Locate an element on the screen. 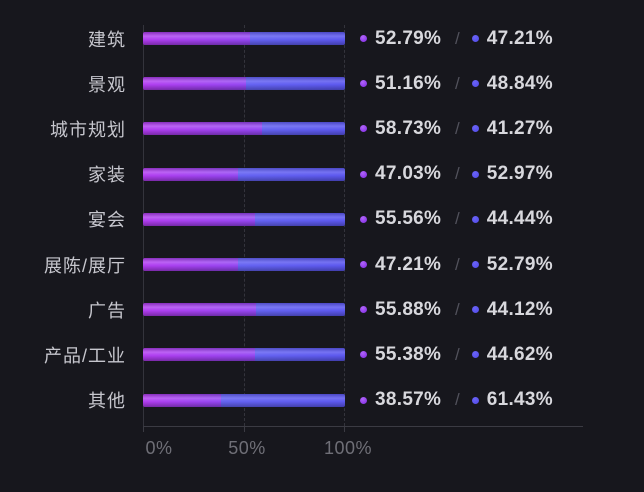 The height and width of the screenshot is (492, 644). right-value-label: 44.12% is located at coordinates (519, 309).